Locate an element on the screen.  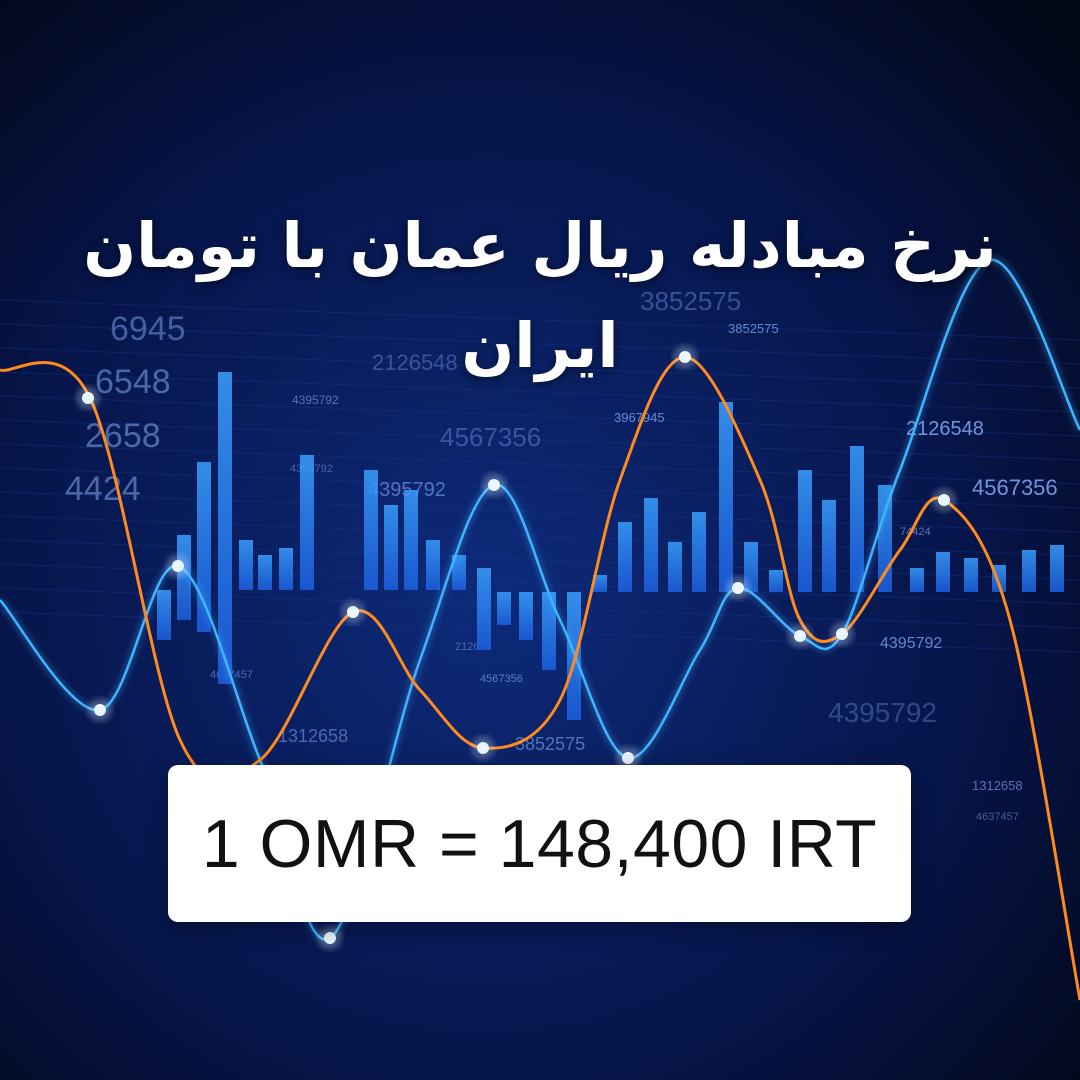
rate-card: 1 OMR = 148,400 IRT is located at coordinates (539, 843).